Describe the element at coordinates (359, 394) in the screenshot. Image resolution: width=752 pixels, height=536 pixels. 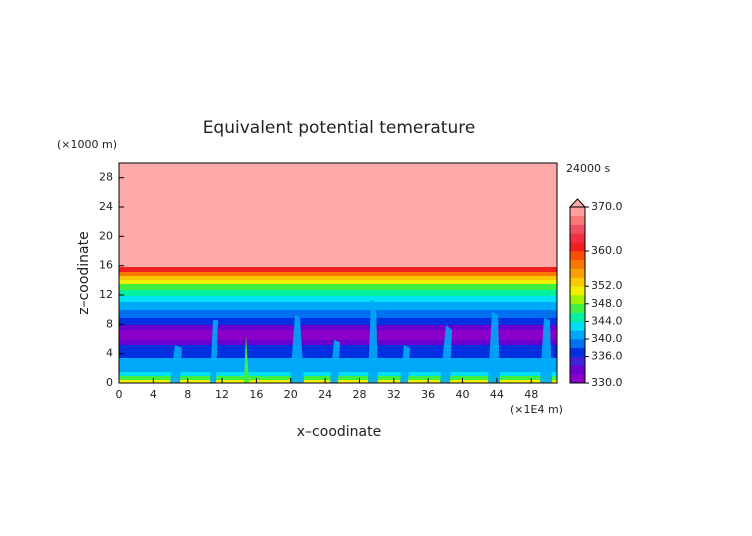
I see `x-tick-label: 28` at that location.